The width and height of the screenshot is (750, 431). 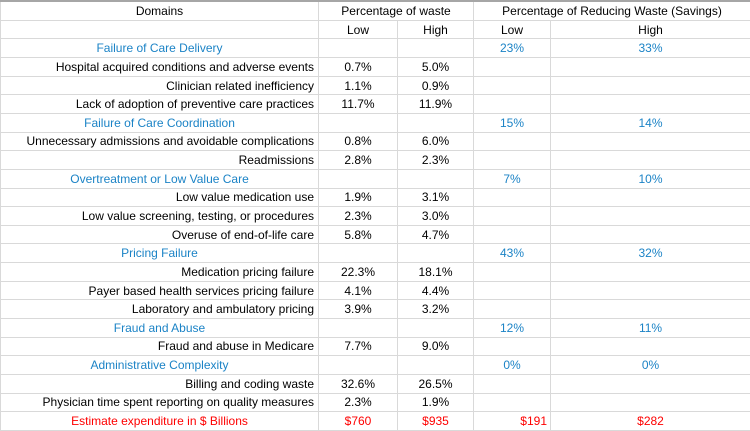 What do you see at coordinates (159, 10) in the screenshot?
I see `domains-header: Domains` at bounding box center [159, 10].